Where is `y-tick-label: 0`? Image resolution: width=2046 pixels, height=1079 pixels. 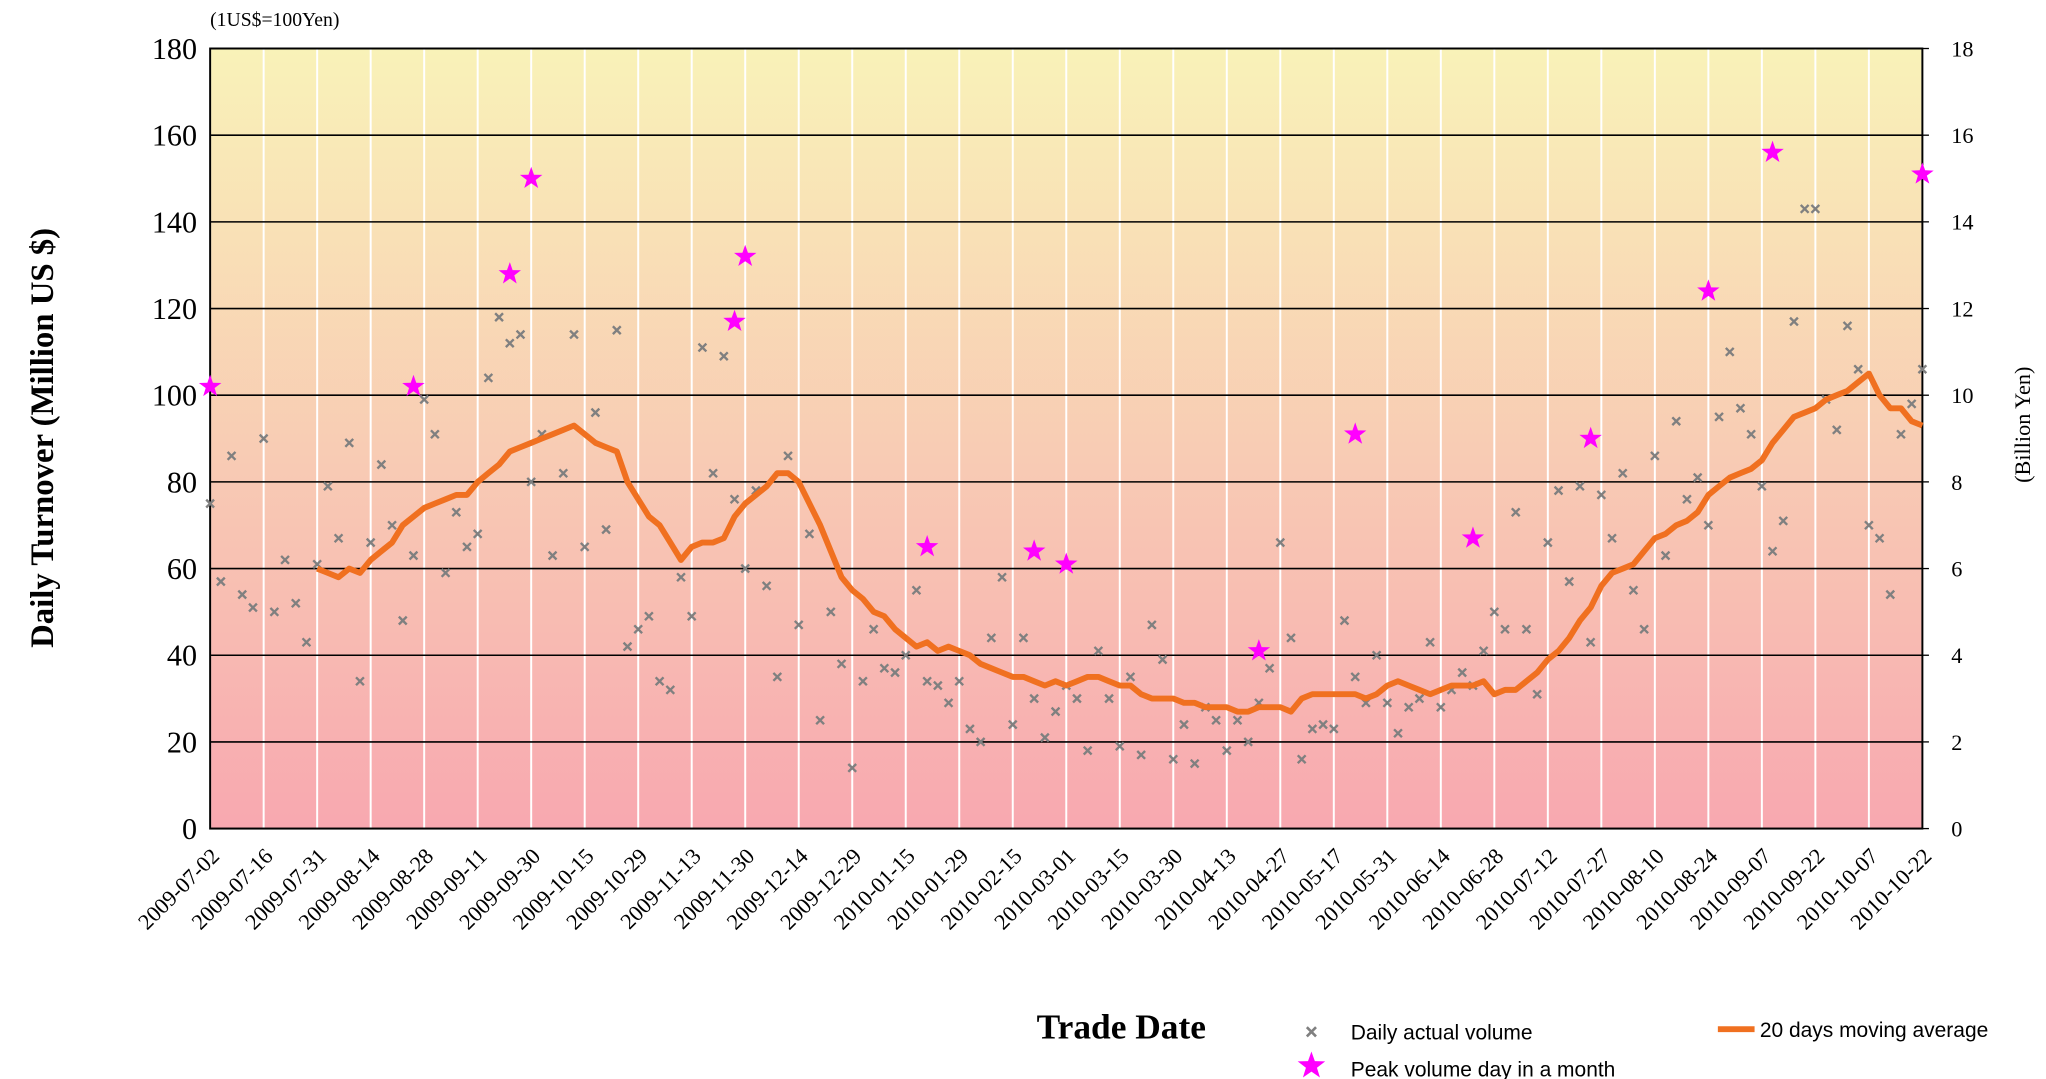
y-tick-label: 0 is located at coordinates (189, 829).